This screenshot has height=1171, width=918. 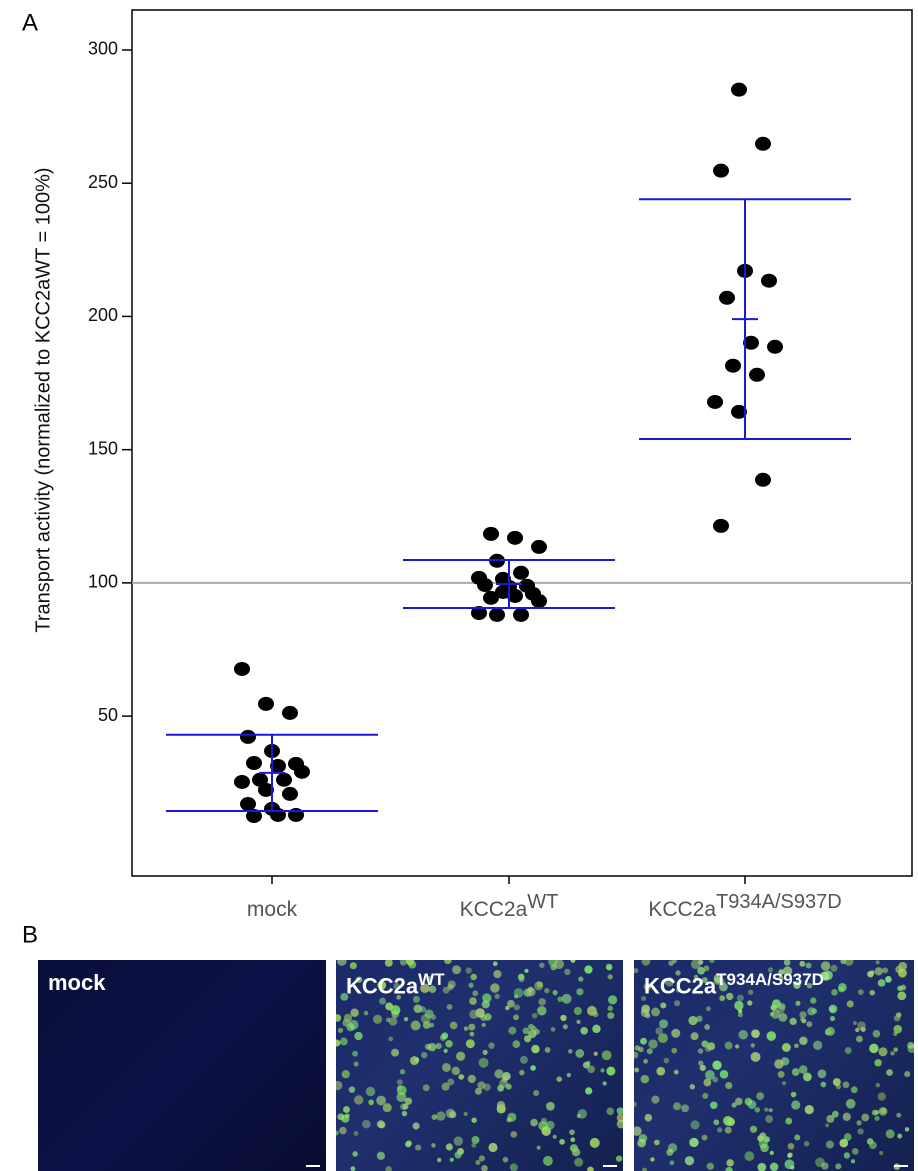 I want to click on micrograph: KCC2aT934A/S937D, so click(x=774, y=1065).